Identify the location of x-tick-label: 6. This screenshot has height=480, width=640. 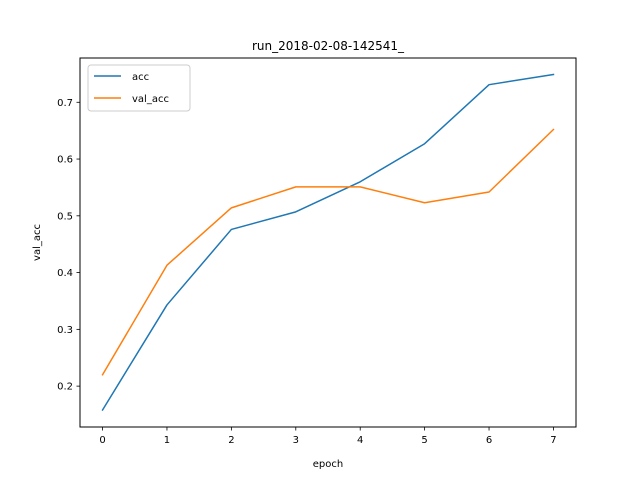
(489, 440).